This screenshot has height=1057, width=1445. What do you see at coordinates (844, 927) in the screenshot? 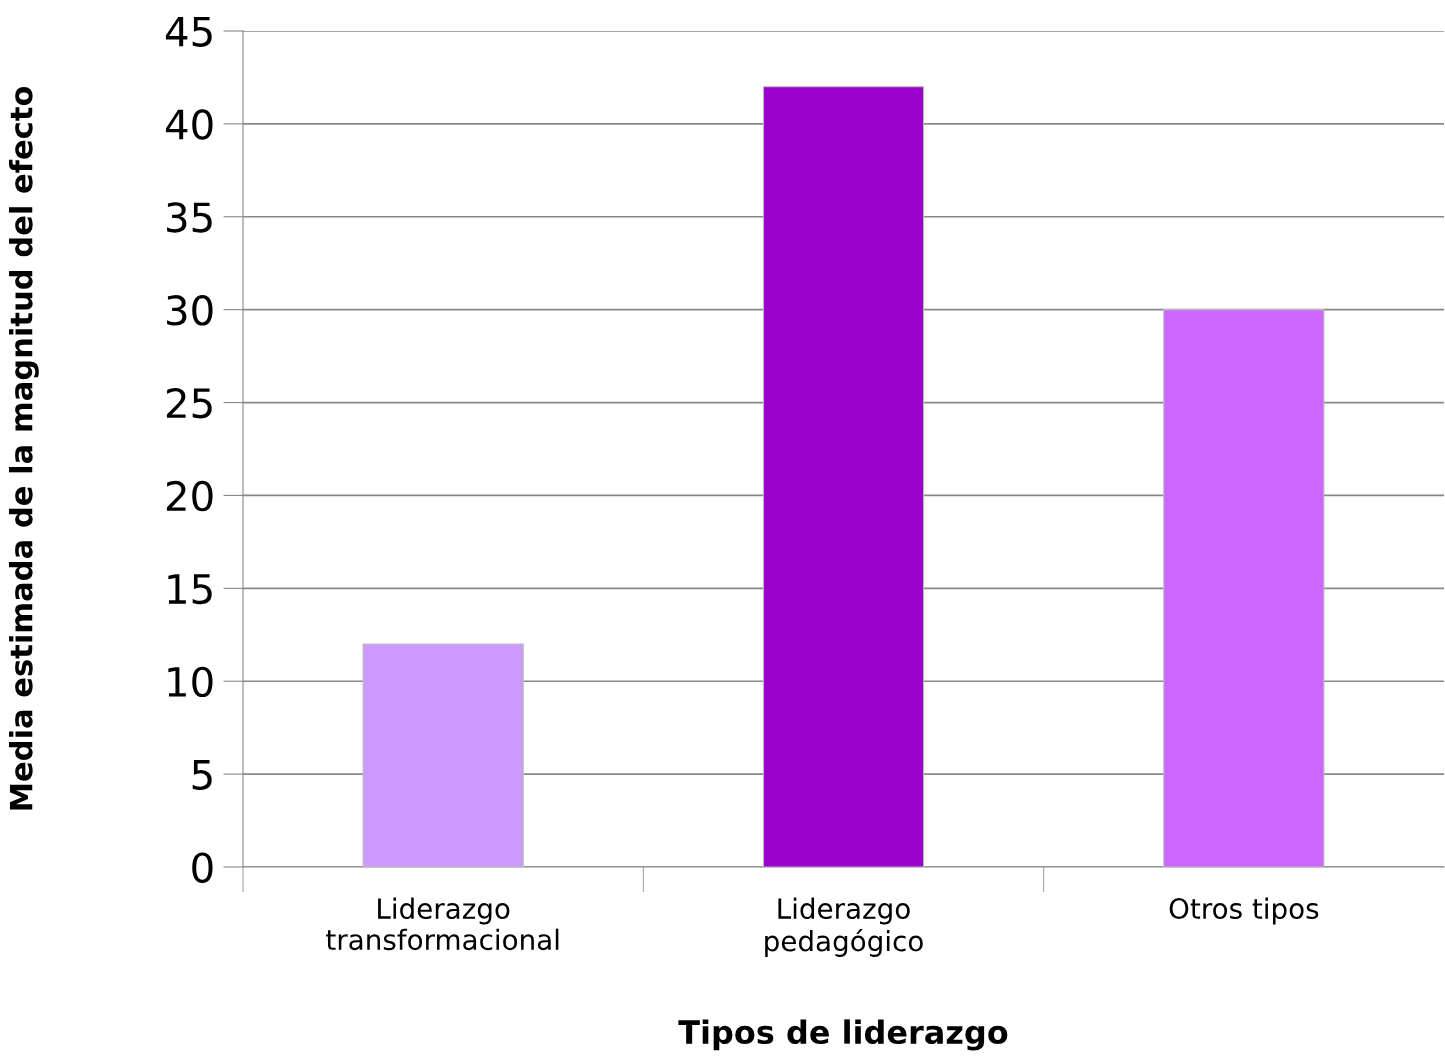
I see `x-tick-label: Liderazgo pedagógico` at bounding box center [844, 927].